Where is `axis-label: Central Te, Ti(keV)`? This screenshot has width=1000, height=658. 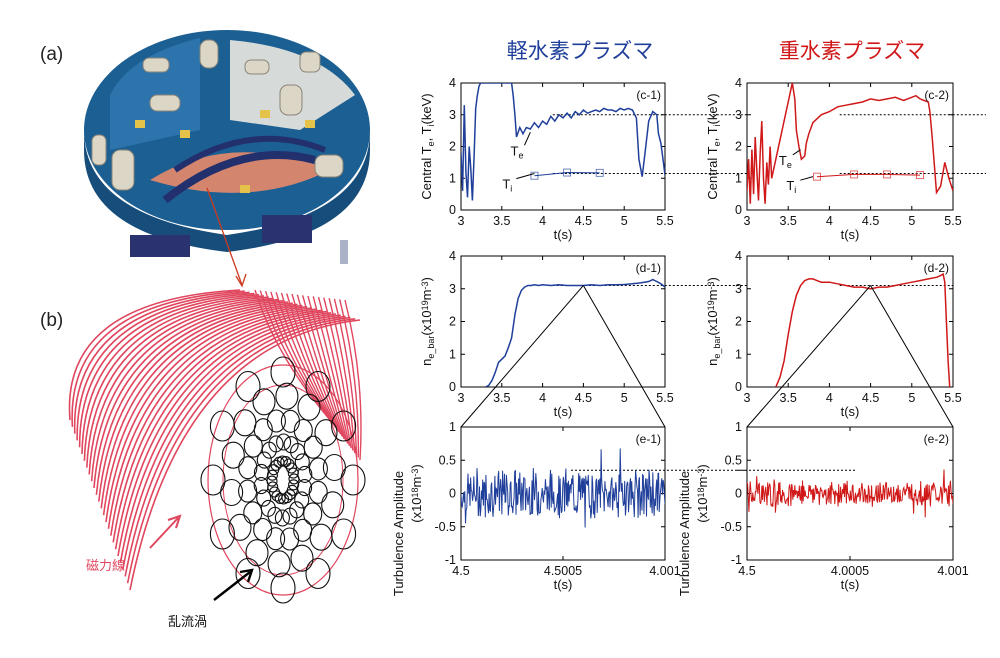
axis-label: Central Te, Ti(keV) is located at coordinates (713, 146).